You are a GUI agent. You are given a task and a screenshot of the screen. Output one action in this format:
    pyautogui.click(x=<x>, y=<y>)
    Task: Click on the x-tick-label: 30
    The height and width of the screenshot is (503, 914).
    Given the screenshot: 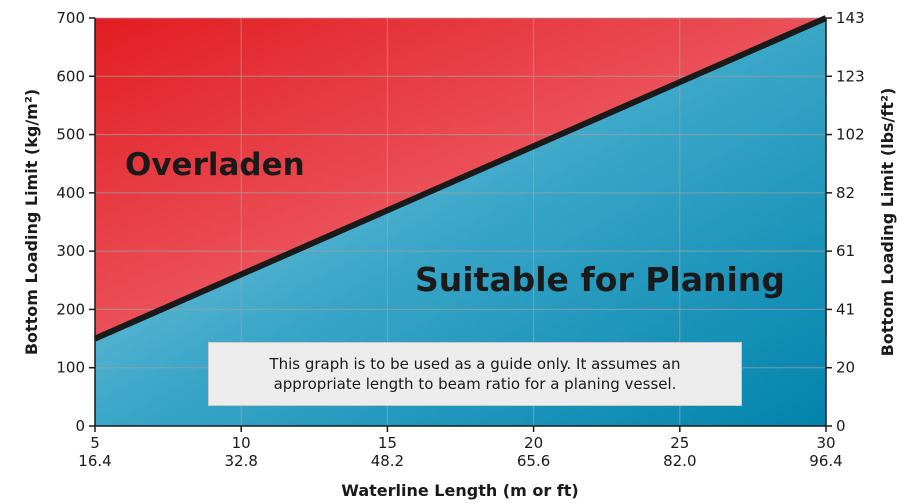 What is the action you would take?
    pyautogui.click(x=825, y=443)
    